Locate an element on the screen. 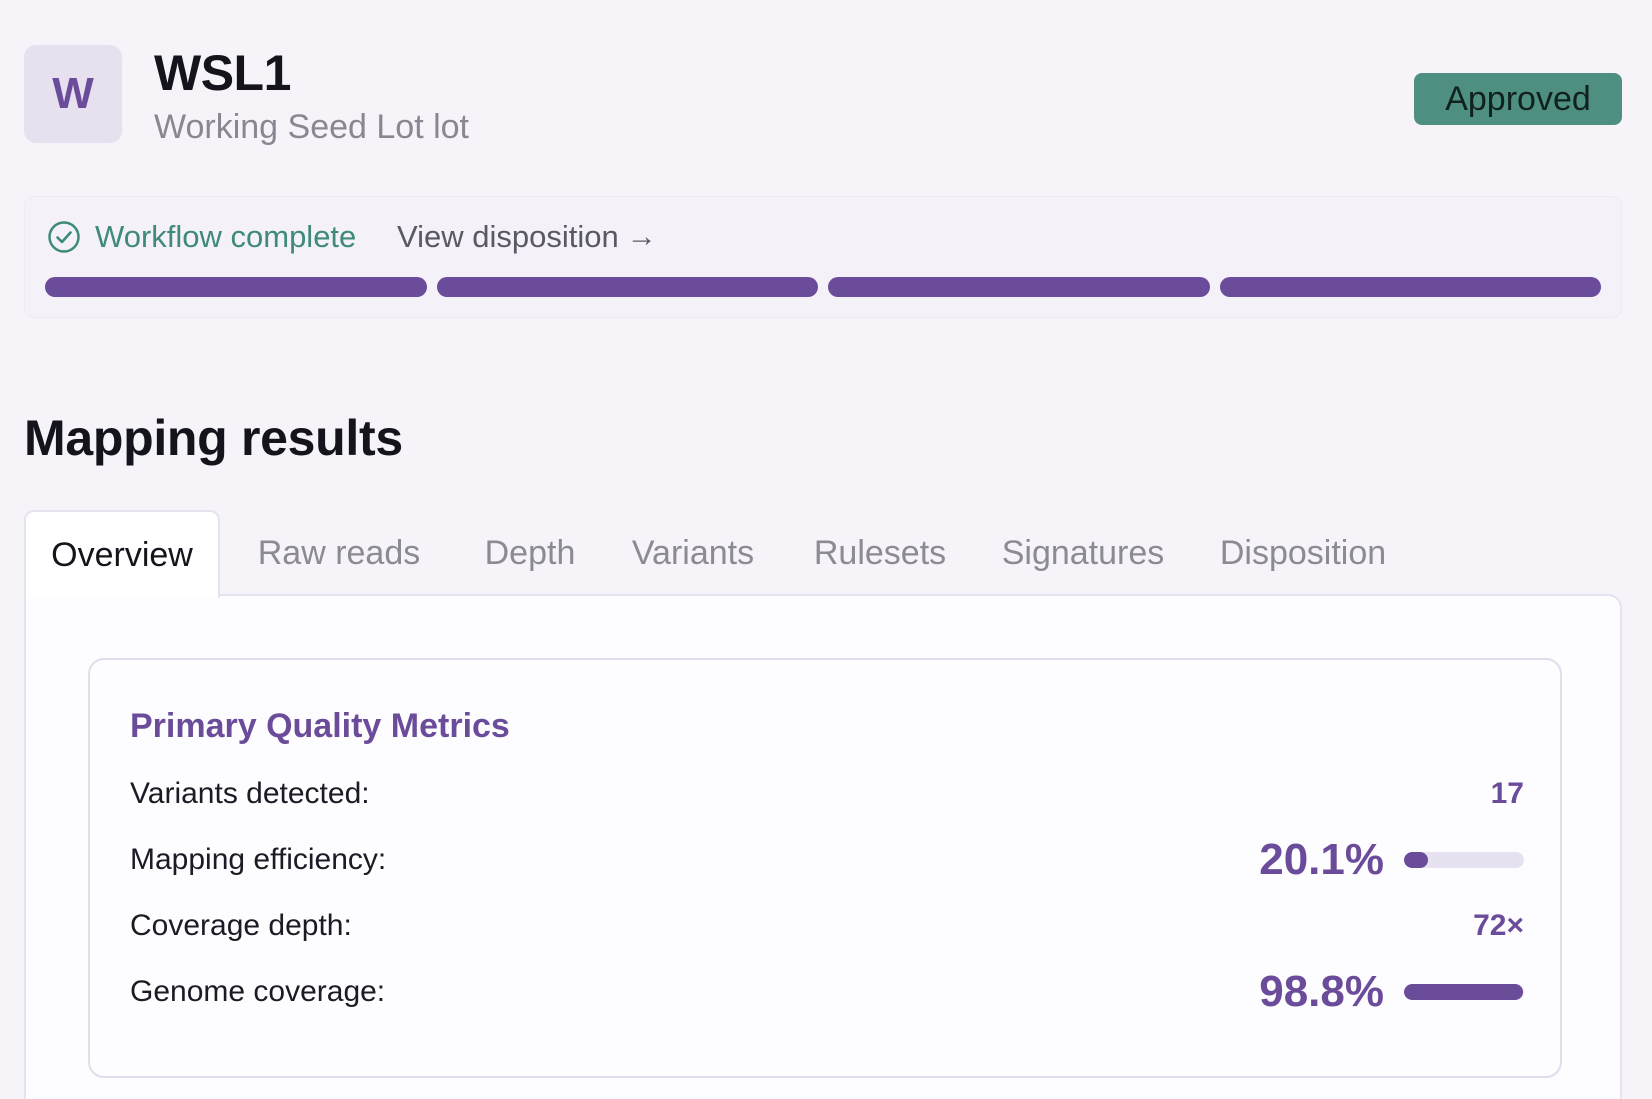  metric-value: 72× is located at coordinates (1498, 925).